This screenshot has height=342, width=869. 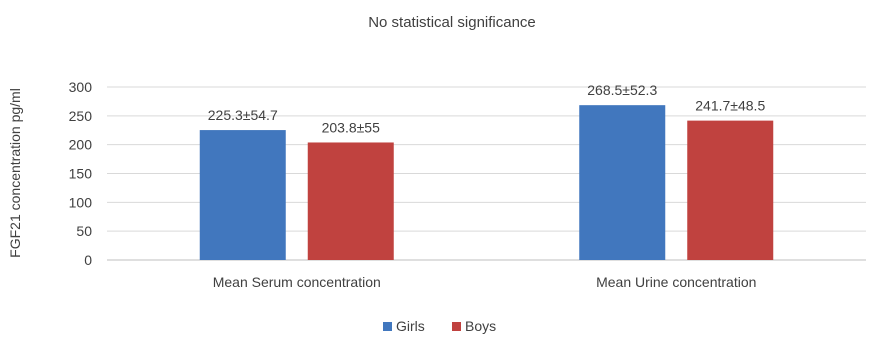 I want to click on y-tick-label: 300, so click(x=81, y=87).